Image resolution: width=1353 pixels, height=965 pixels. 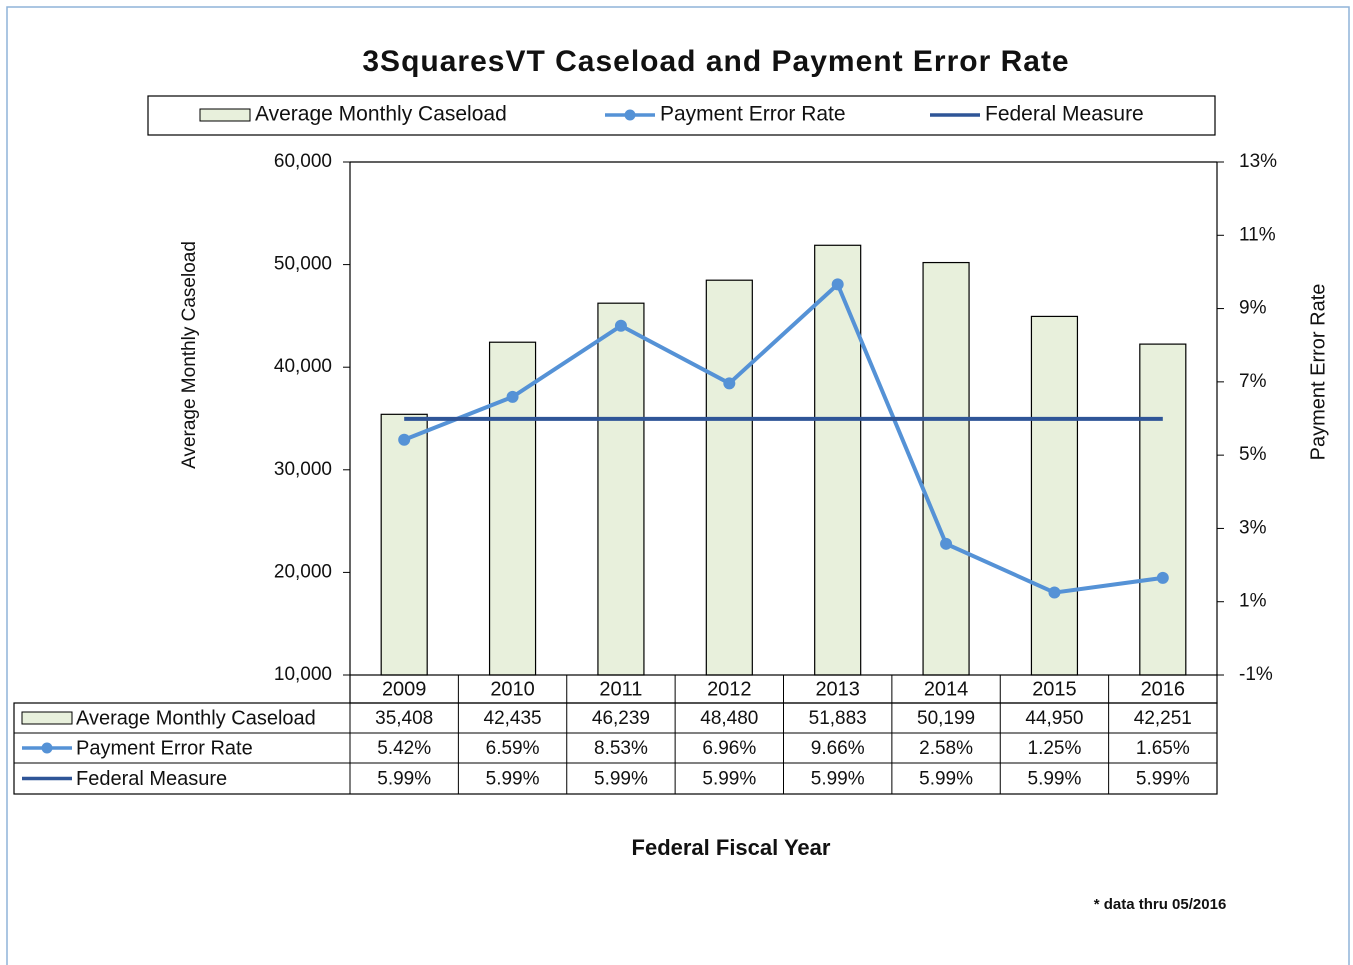 What do you see at coordinates (1253, 454) in the screenshot?
I see `y2-tick-label: 5%` at bounding box center [1253, 454].